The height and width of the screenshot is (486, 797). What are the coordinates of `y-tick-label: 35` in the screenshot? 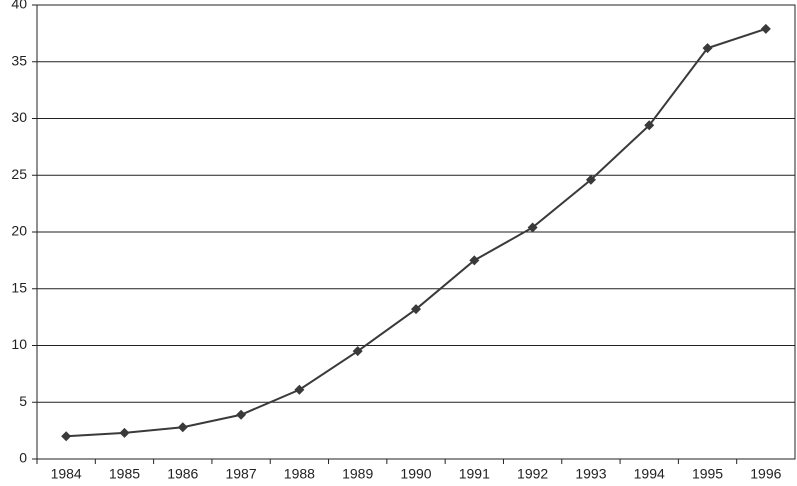 It's located at (19, 60).